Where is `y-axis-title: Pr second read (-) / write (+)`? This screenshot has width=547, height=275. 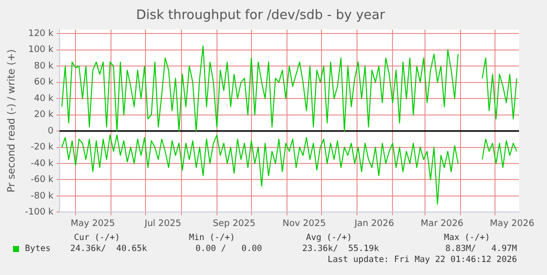
y-axis-title: Pr second read (-) / write (+) is located at coordinates (12, 121).